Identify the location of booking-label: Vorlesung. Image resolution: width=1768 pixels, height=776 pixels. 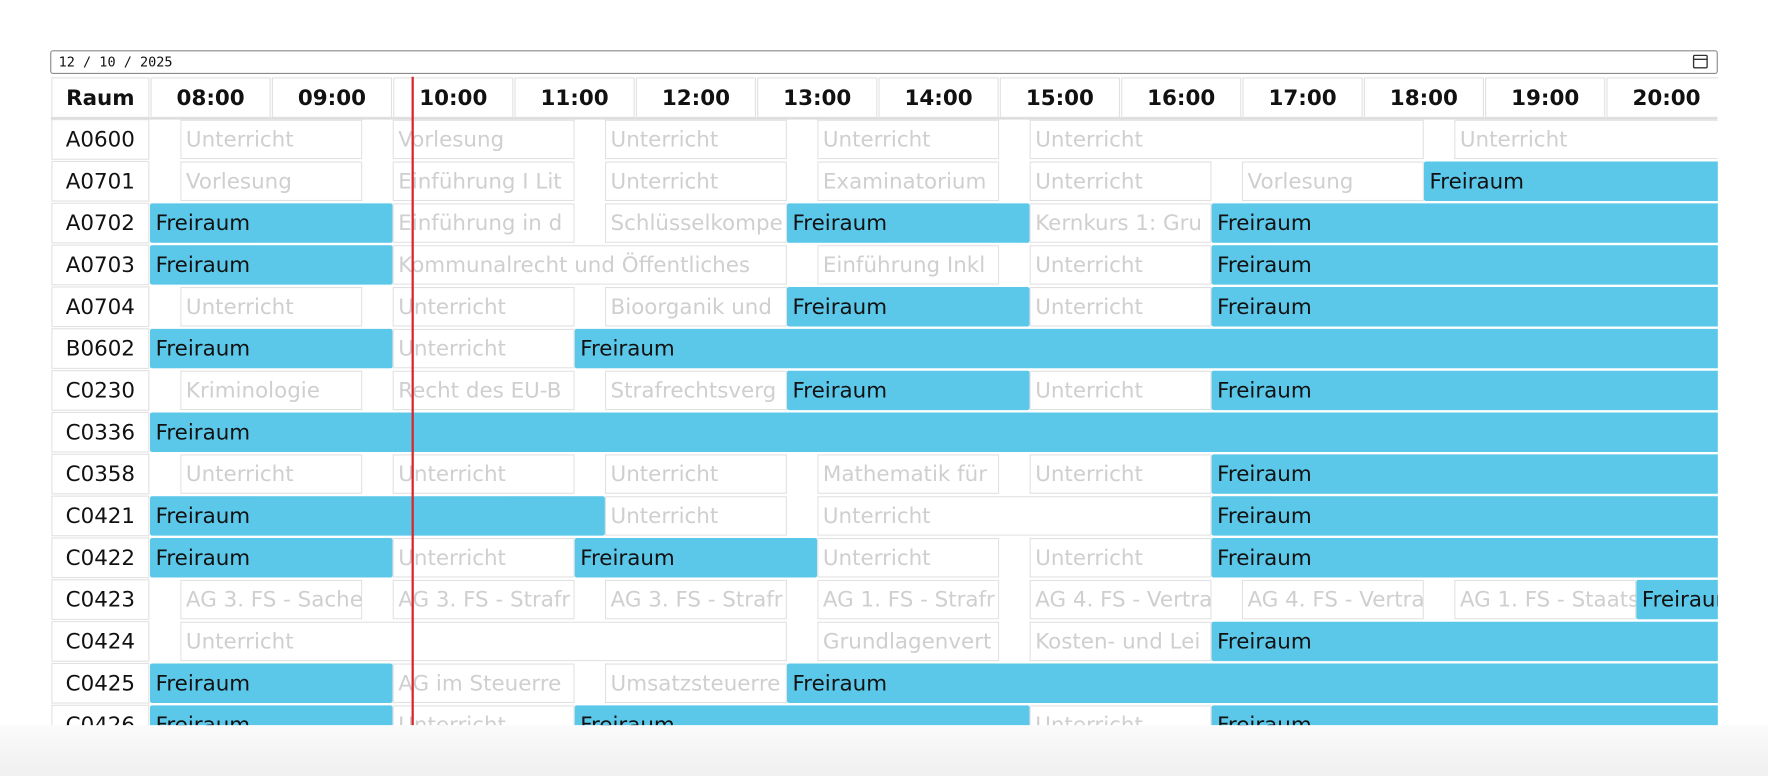
(239, 181).